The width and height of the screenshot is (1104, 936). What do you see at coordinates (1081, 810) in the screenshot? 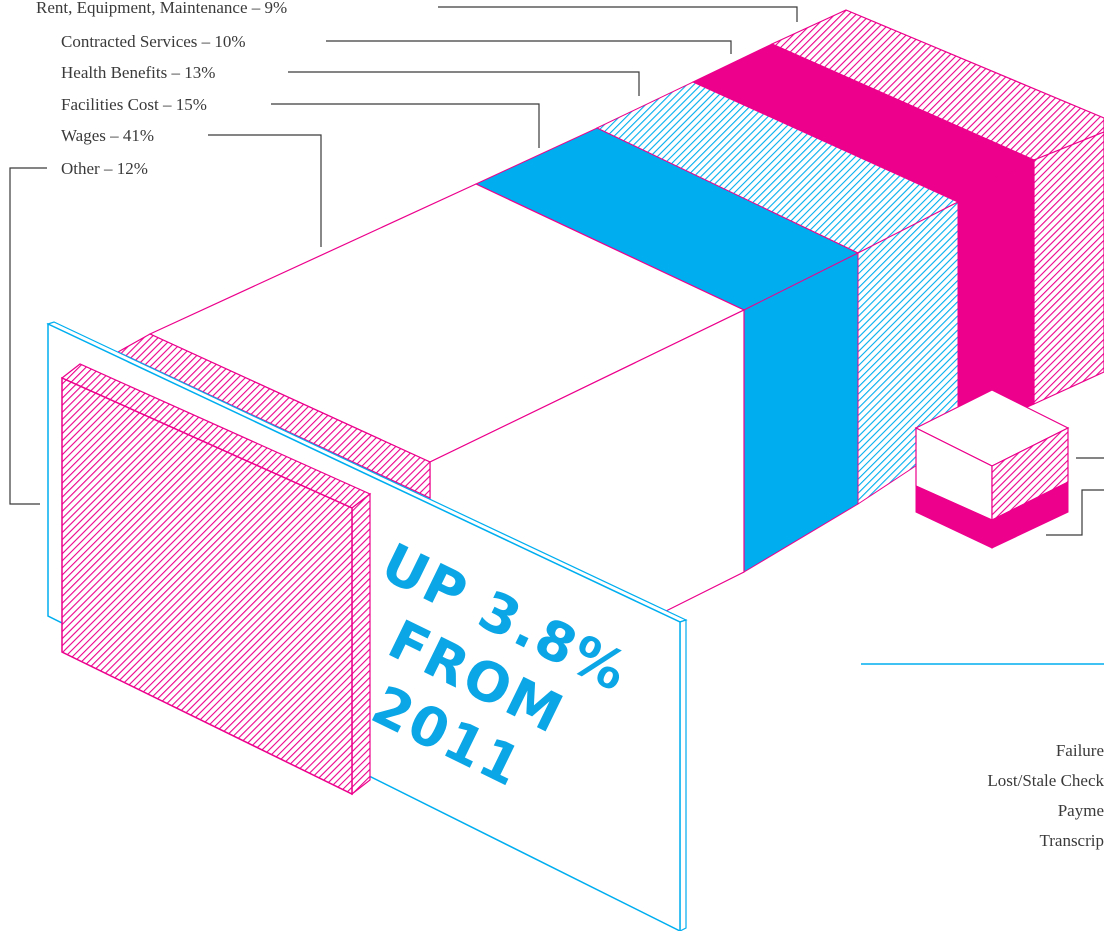
I see `side-label-payment: Payme` at bounding box center [1081, 810].